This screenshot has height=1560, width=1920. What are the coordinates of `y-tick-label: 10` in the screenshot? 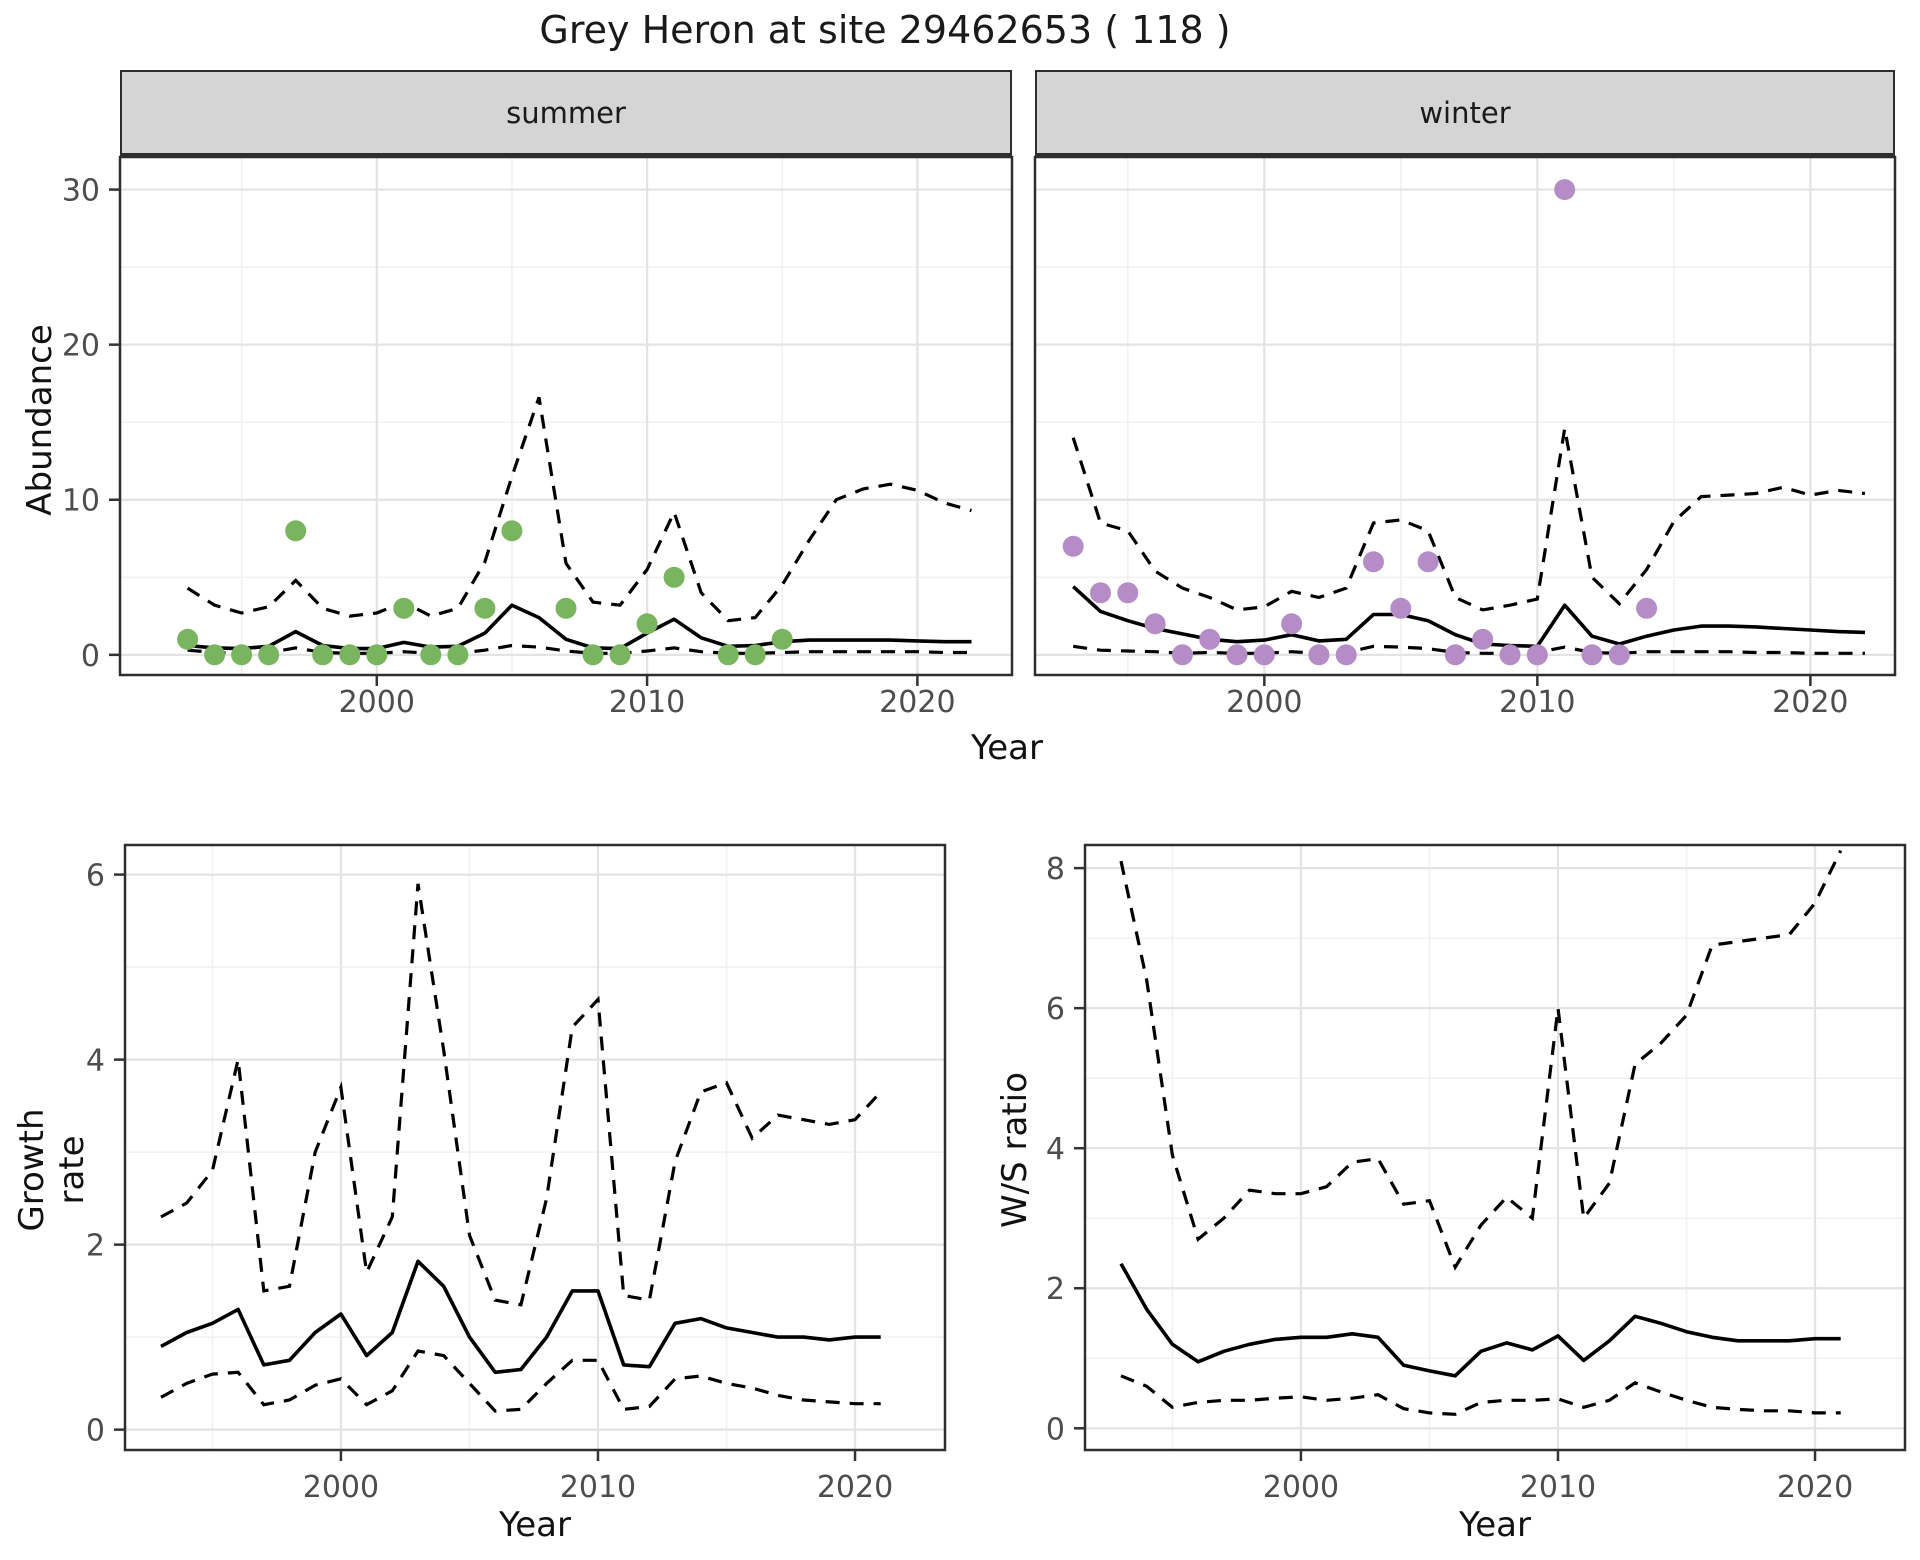 It's located at (81, 501).